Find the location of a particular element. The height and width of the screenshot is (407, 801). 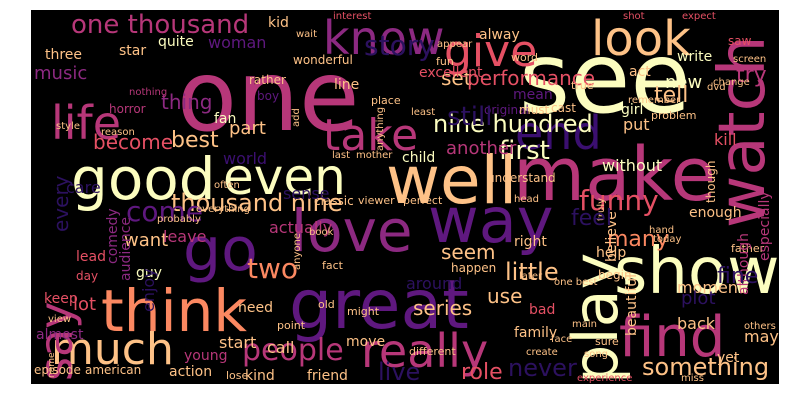

word-today: today is located at coordinates (667, 239).